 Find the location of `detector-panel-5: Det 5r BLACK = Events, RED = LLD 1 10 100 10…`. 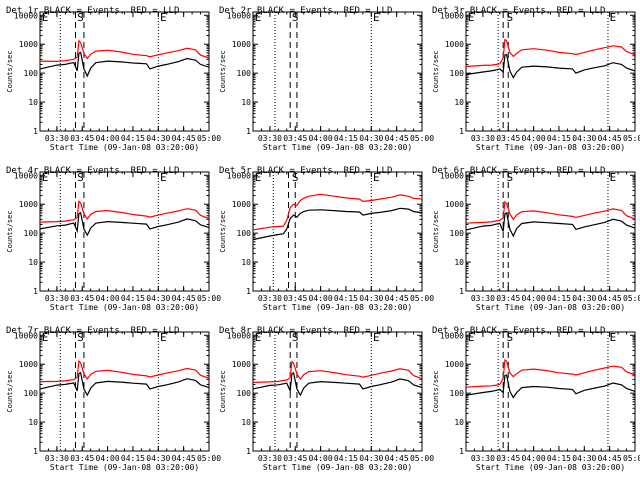

detector-panel-5: Det 5r BLACK = Events, RED = LLD 1 10 100 10… is located at coordinates (326, 239).